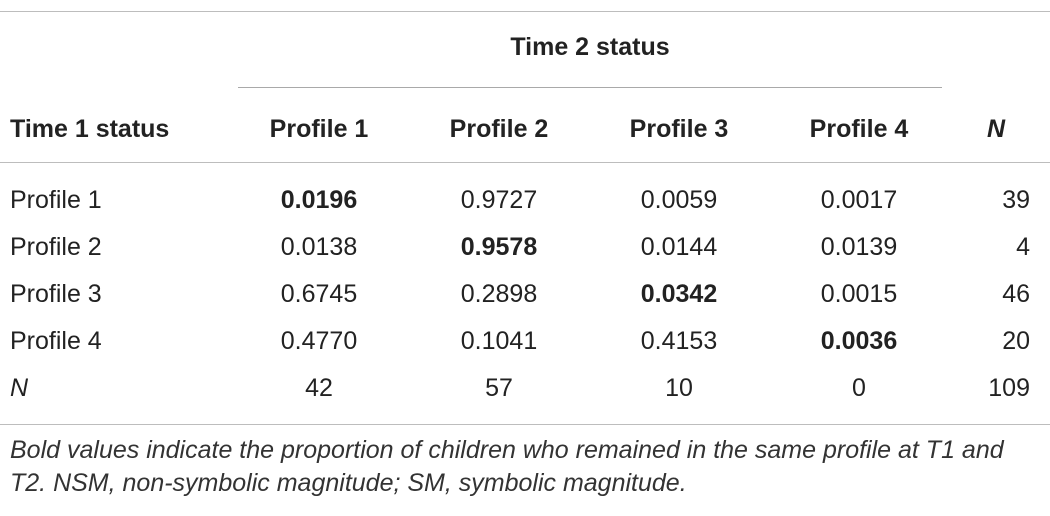 This screenshot has width=1050, height=516. Describe the element at coordinates (859, 294) in the screenshot. I see `table-cell: 0.0015` at that location.